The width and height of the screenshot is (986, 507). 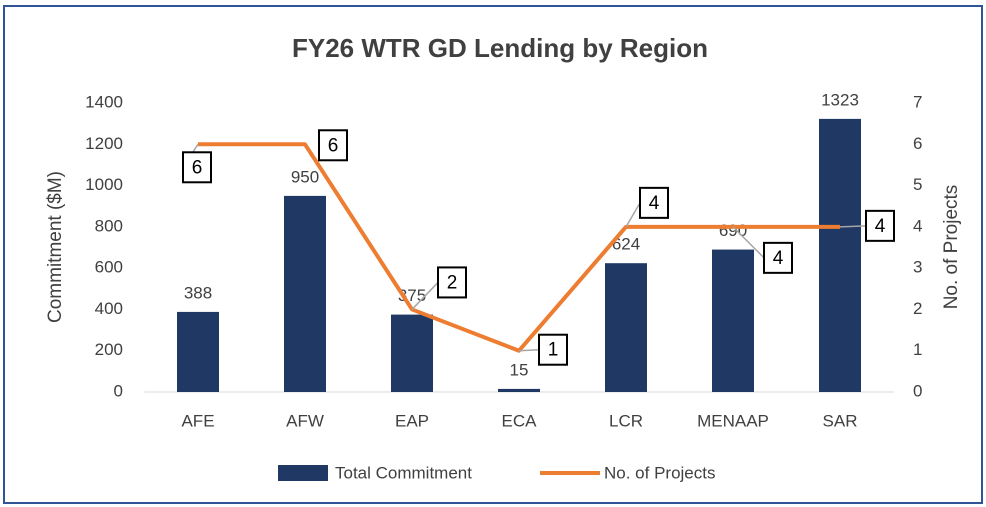 What do you see at coordinates (917, 390) in the screenshot?
I see `y2-tick-label: 0` at bounding box center [917, 390].